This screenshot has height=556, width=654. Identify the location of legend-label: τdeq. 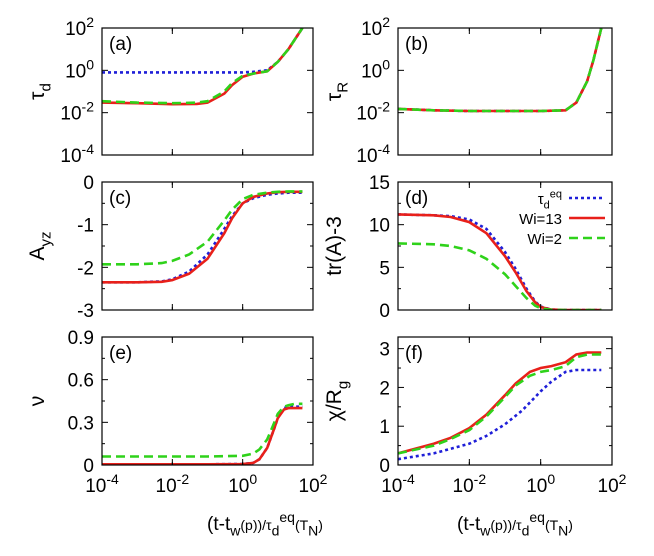
(550, 200).